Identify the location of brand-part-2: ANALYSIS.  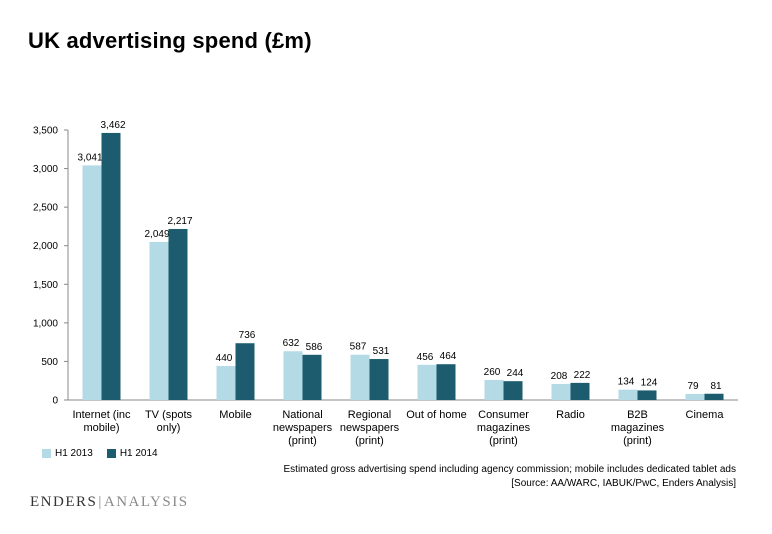
(146, 502).